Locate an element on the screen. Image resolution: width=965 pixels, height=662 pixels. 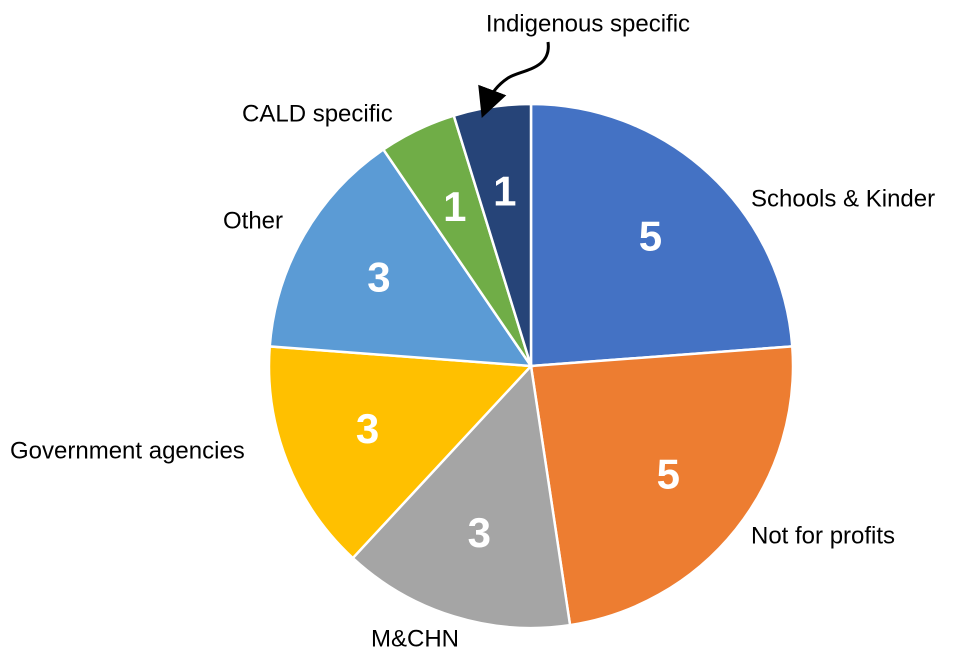
category-label: Other is located at coordinates (253, 220).